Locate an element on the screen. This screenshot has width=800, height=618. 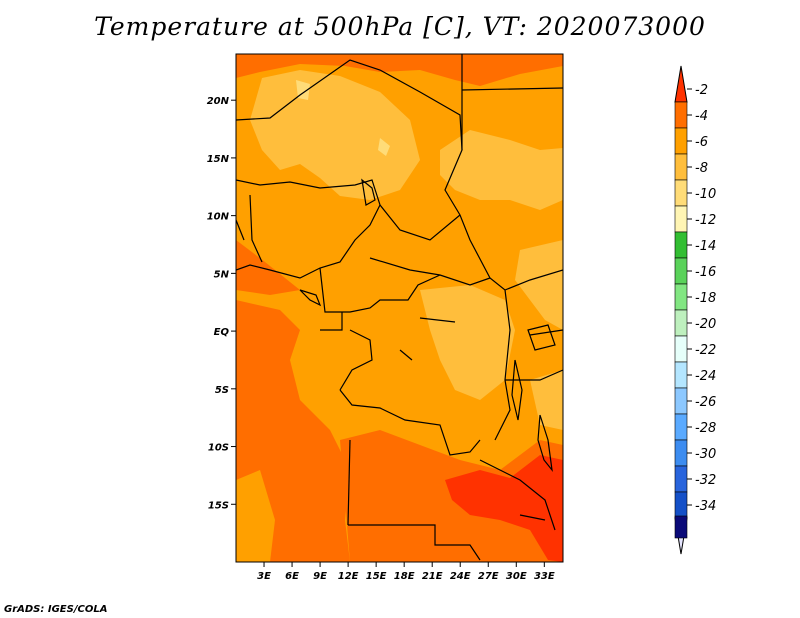
lon-tick-label: 6E is located at coordinates (292, 576).